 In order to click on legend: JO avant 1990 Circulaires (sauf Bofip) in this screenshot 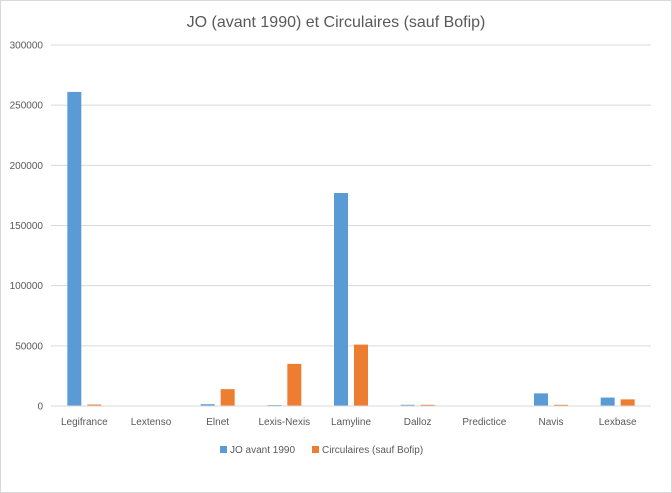, I will do `click(321, 450)`.